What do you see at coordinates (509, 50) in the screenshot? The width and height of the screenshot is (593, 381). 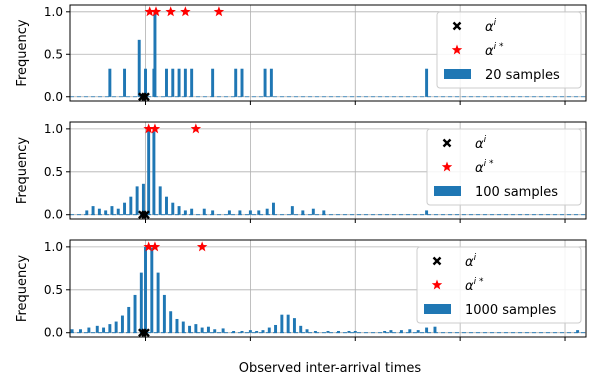 I see `legend: αi αi * 20 samples` at bounding box center [509, 50].